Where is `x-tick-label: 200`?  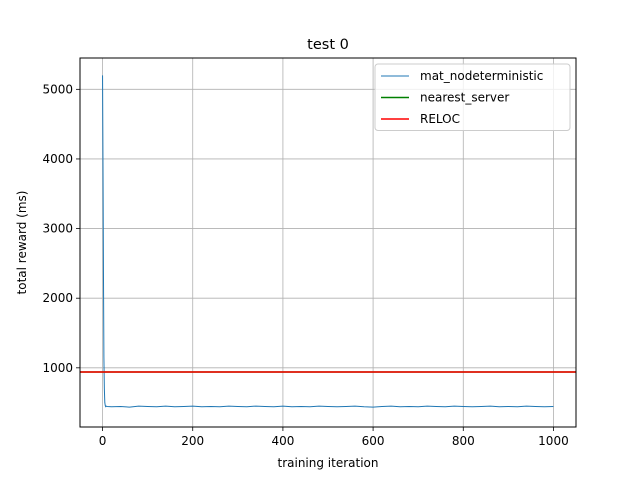
x-tick-label: 200 is located at coordinates (192, 441).